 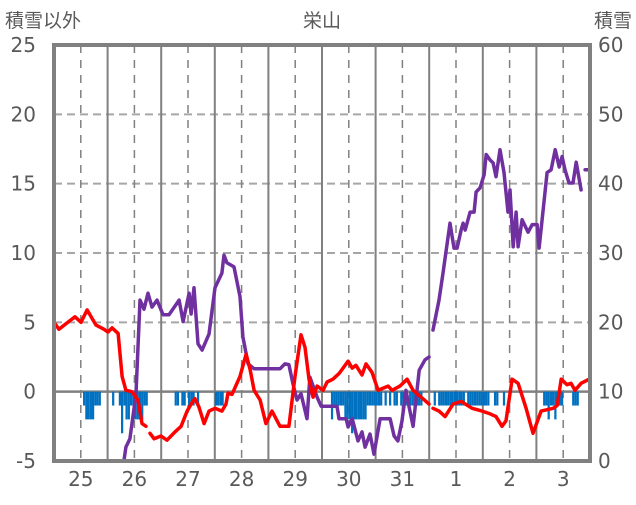 What do you see at coordinates (348, 479) in the screenshot?
I see `x-tick-label: 30` at bounding box center [348, 479].